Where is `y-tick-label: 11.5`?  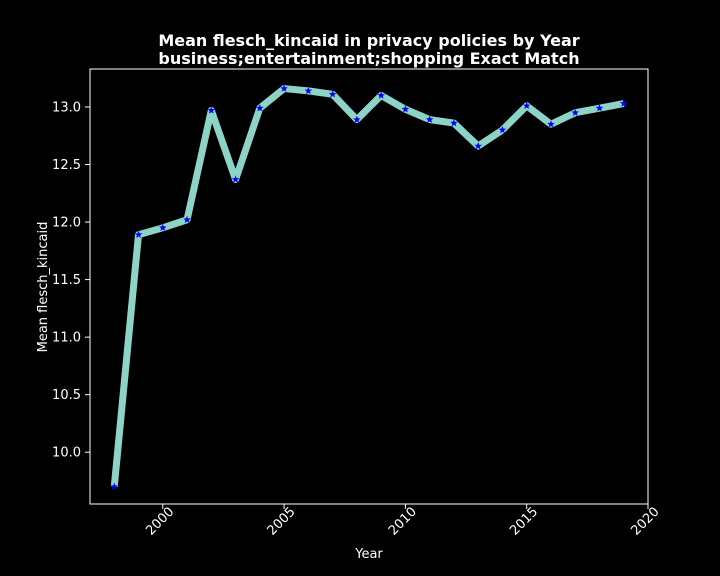
y-tick-label: 11.5 is located at coordinates (66, 280).